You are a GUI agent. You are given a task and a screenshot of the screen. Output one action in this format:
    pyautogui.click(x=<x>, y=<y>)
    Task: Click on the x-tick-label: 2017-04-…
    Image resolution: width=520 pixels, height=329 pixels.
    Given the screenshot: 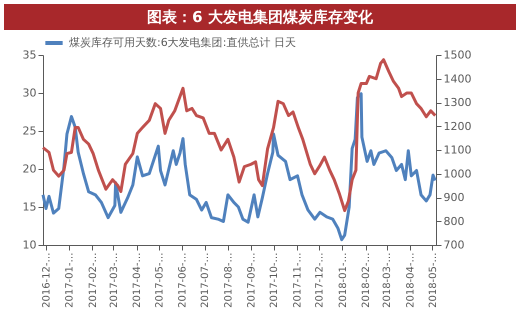 What is the action you would take?
    pyautogui.click(x=138, y=280)
    